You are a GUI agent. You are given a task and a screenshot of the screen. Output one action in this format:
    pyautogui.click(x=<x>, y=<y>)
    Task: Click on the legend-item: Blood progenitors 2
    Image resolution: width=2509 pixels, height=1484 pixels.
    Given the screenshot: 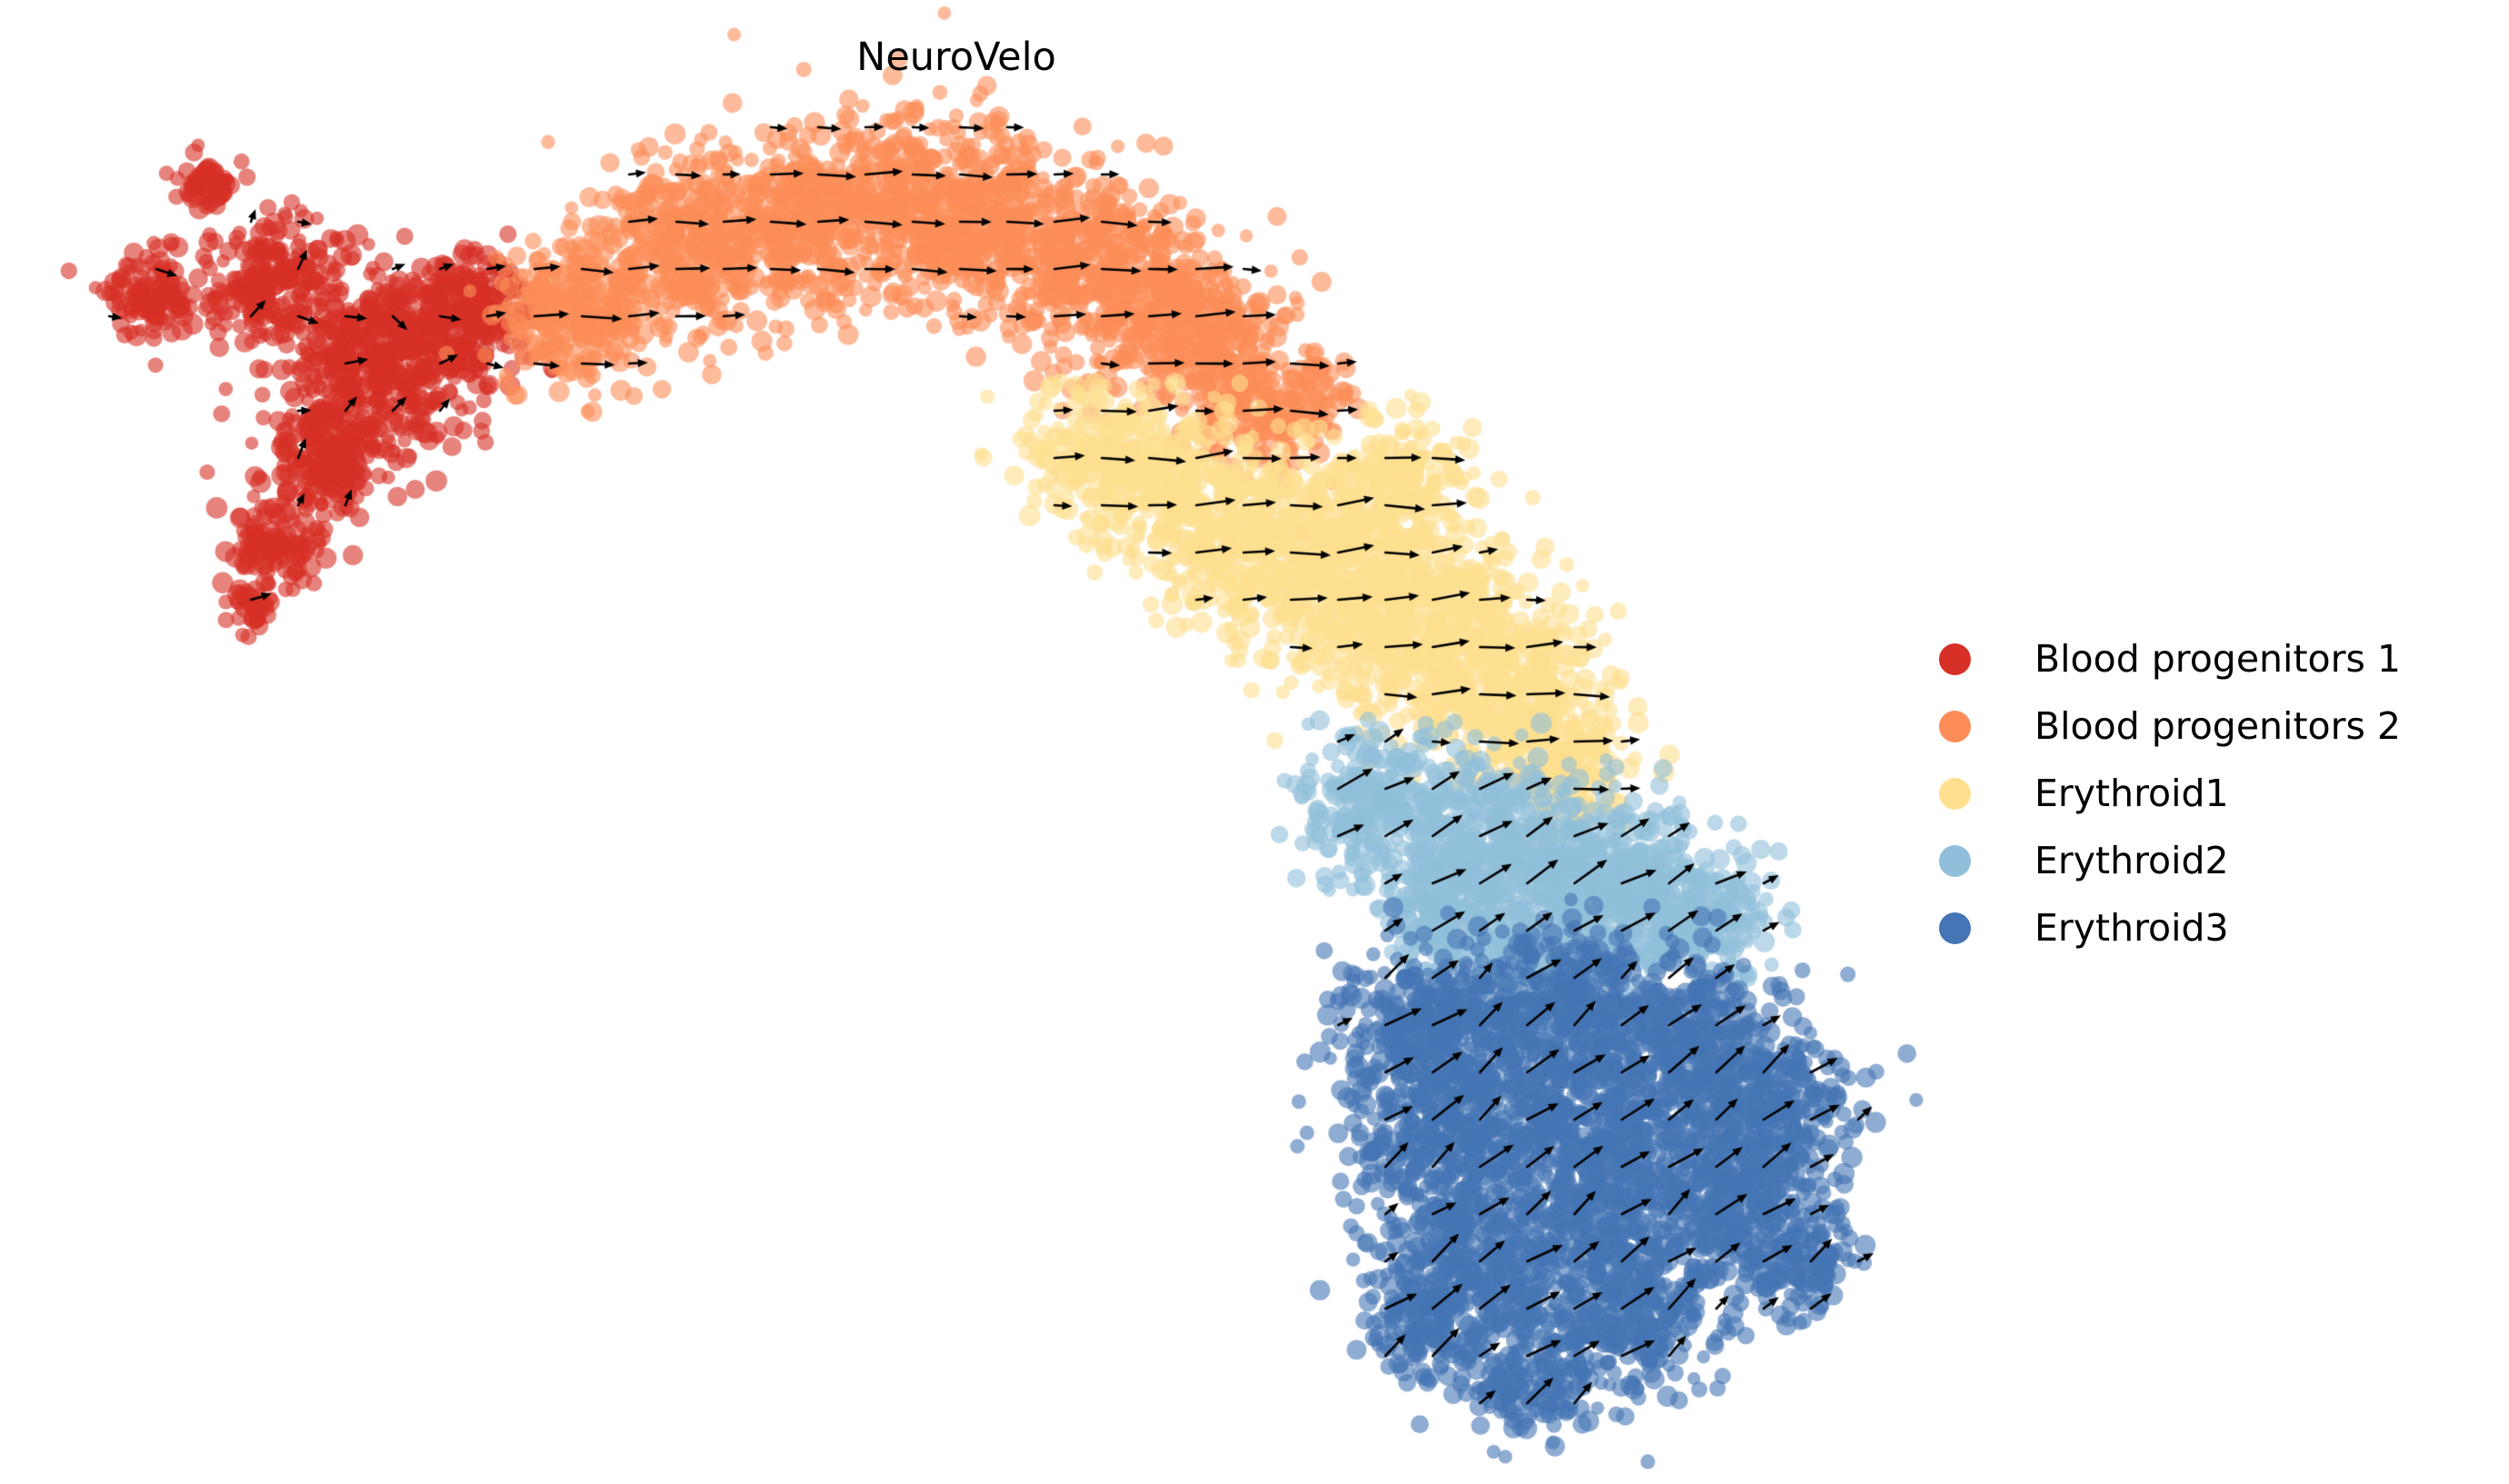 What is the action you would take?
    pyautogui.click(x=2170, y=726)
    